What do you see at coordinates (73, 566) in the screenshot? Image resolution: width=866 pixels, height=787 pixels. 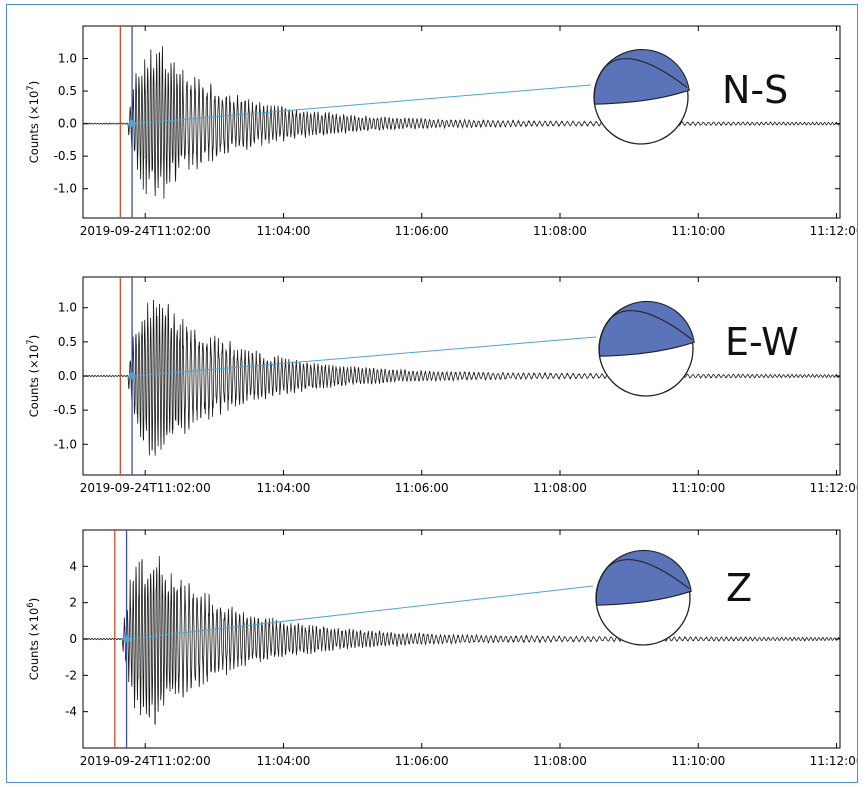 I see `y-tick-label: 4` at bounding box center [73, 566].